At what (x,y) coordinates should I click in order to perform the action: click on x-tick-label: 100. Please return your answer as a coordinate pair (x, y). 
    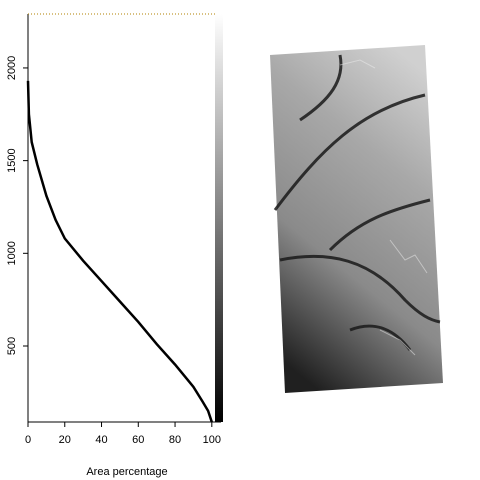
    Looking at the image, I should click on (212, 440).